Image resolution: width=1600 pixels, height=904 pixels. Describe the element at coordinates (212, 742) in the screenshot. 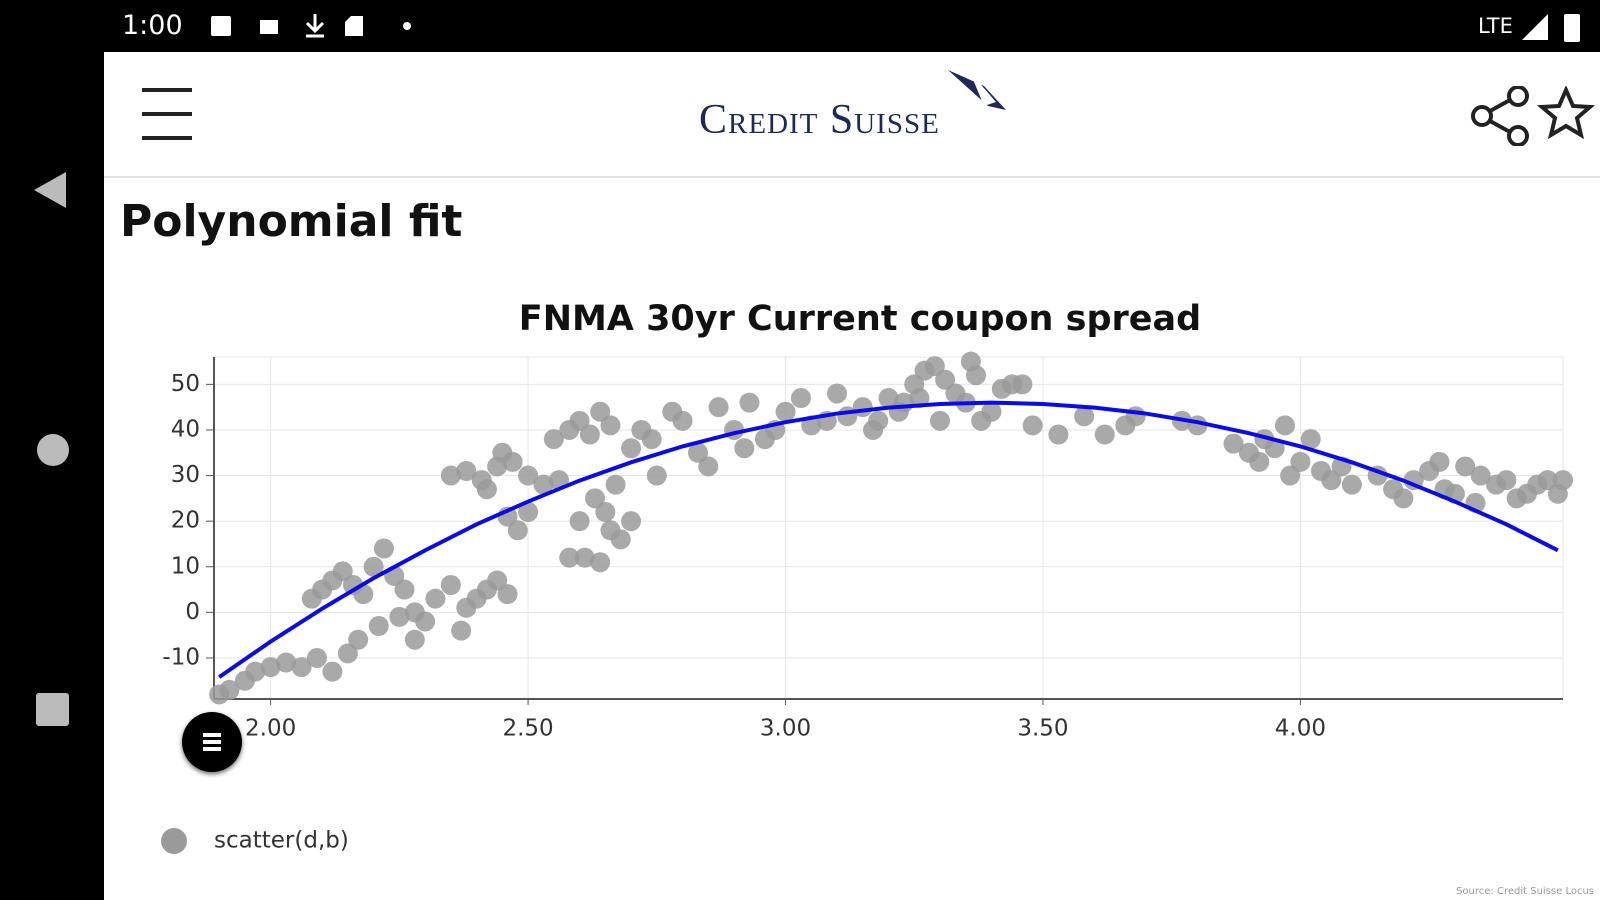

I see `chart-menu-button` at that location.